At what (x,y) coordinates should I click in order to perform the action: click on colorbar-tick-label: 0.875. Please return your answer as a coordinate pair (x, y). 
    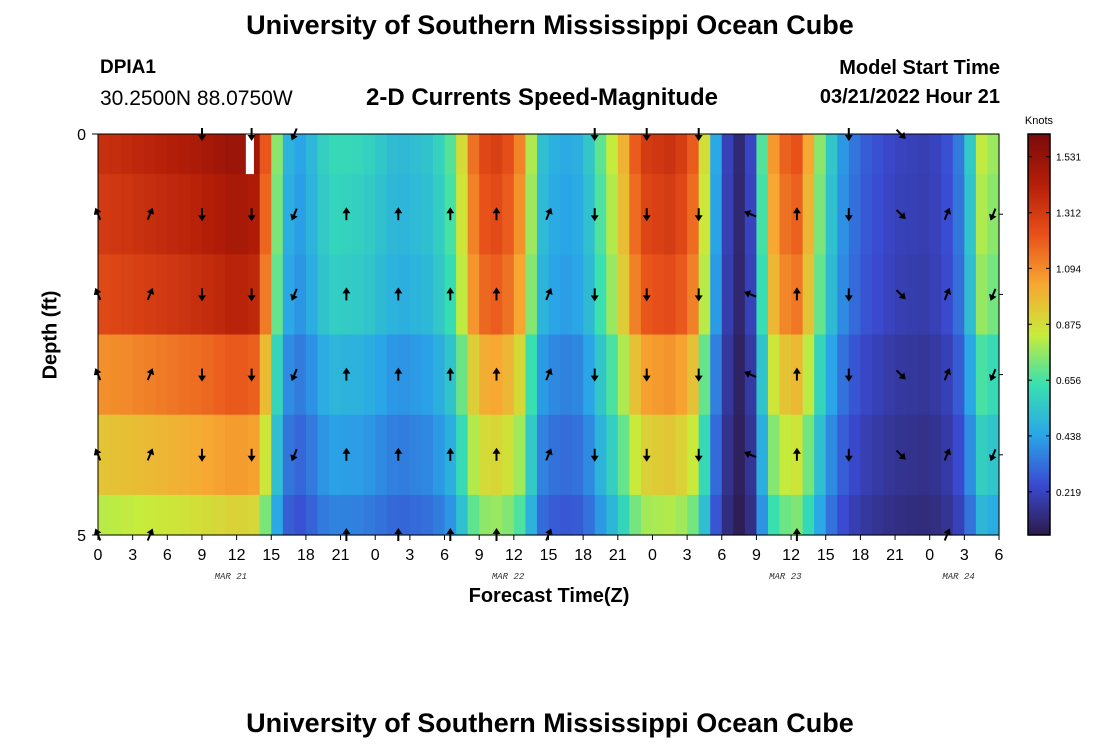
    Looking at the image, I should click on (1068, 325).